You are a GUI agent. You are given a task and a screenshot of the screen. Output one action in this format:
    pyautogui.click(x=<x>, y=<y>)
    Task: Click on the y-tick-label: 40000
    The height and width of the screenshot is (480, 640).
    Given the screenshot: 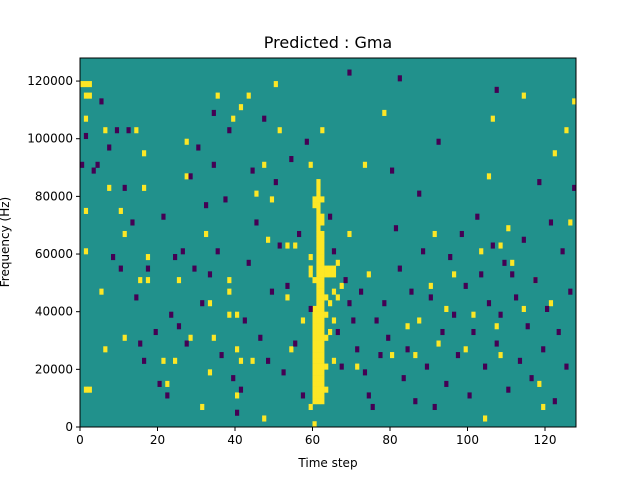 What is the action you would take?
    pyautogui.click(x=54, y=312)
    